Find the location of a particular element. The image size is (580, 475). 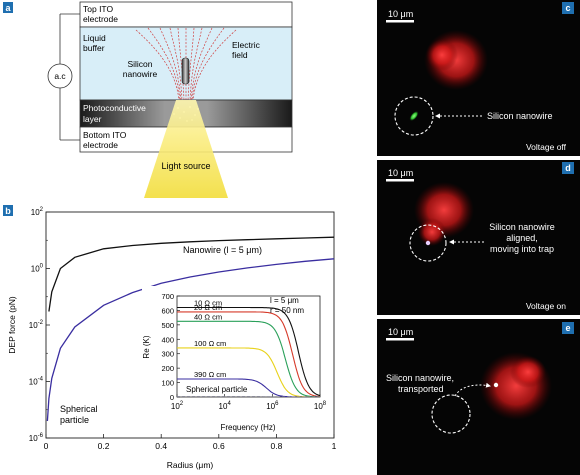

panel-e: e 10 μm Silicon nanowire, transported is located at coordinates (478, 397).